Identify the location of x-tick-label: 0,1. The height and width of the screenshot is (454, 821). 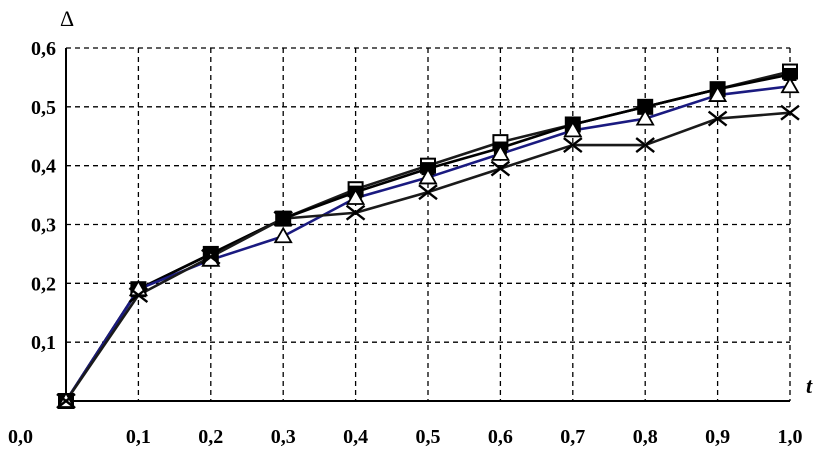
(138, 437).